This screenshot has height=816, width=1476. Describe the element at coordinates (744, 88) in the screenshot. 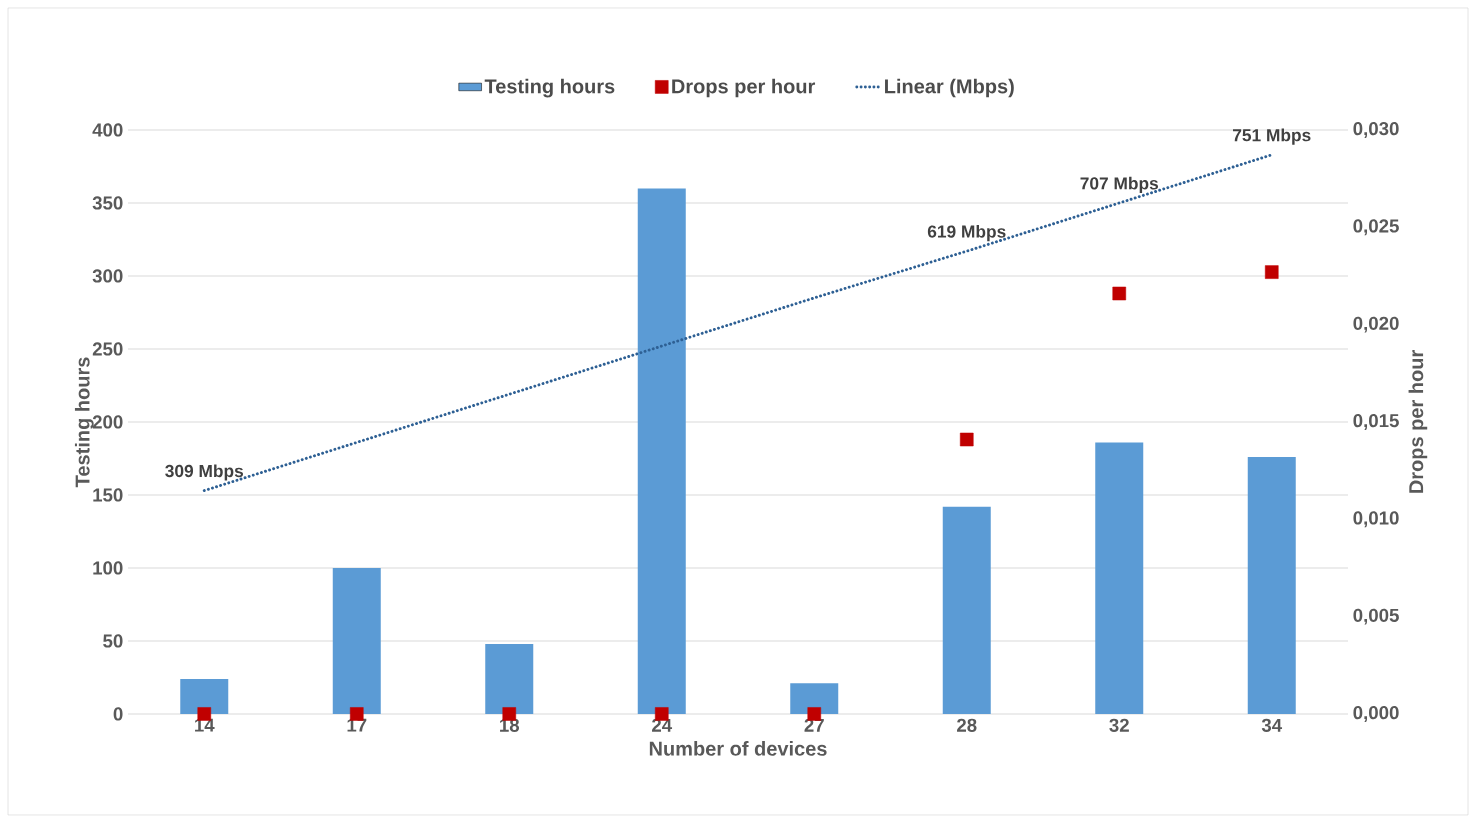

I see `legend-label: Drops per hour` at that location.